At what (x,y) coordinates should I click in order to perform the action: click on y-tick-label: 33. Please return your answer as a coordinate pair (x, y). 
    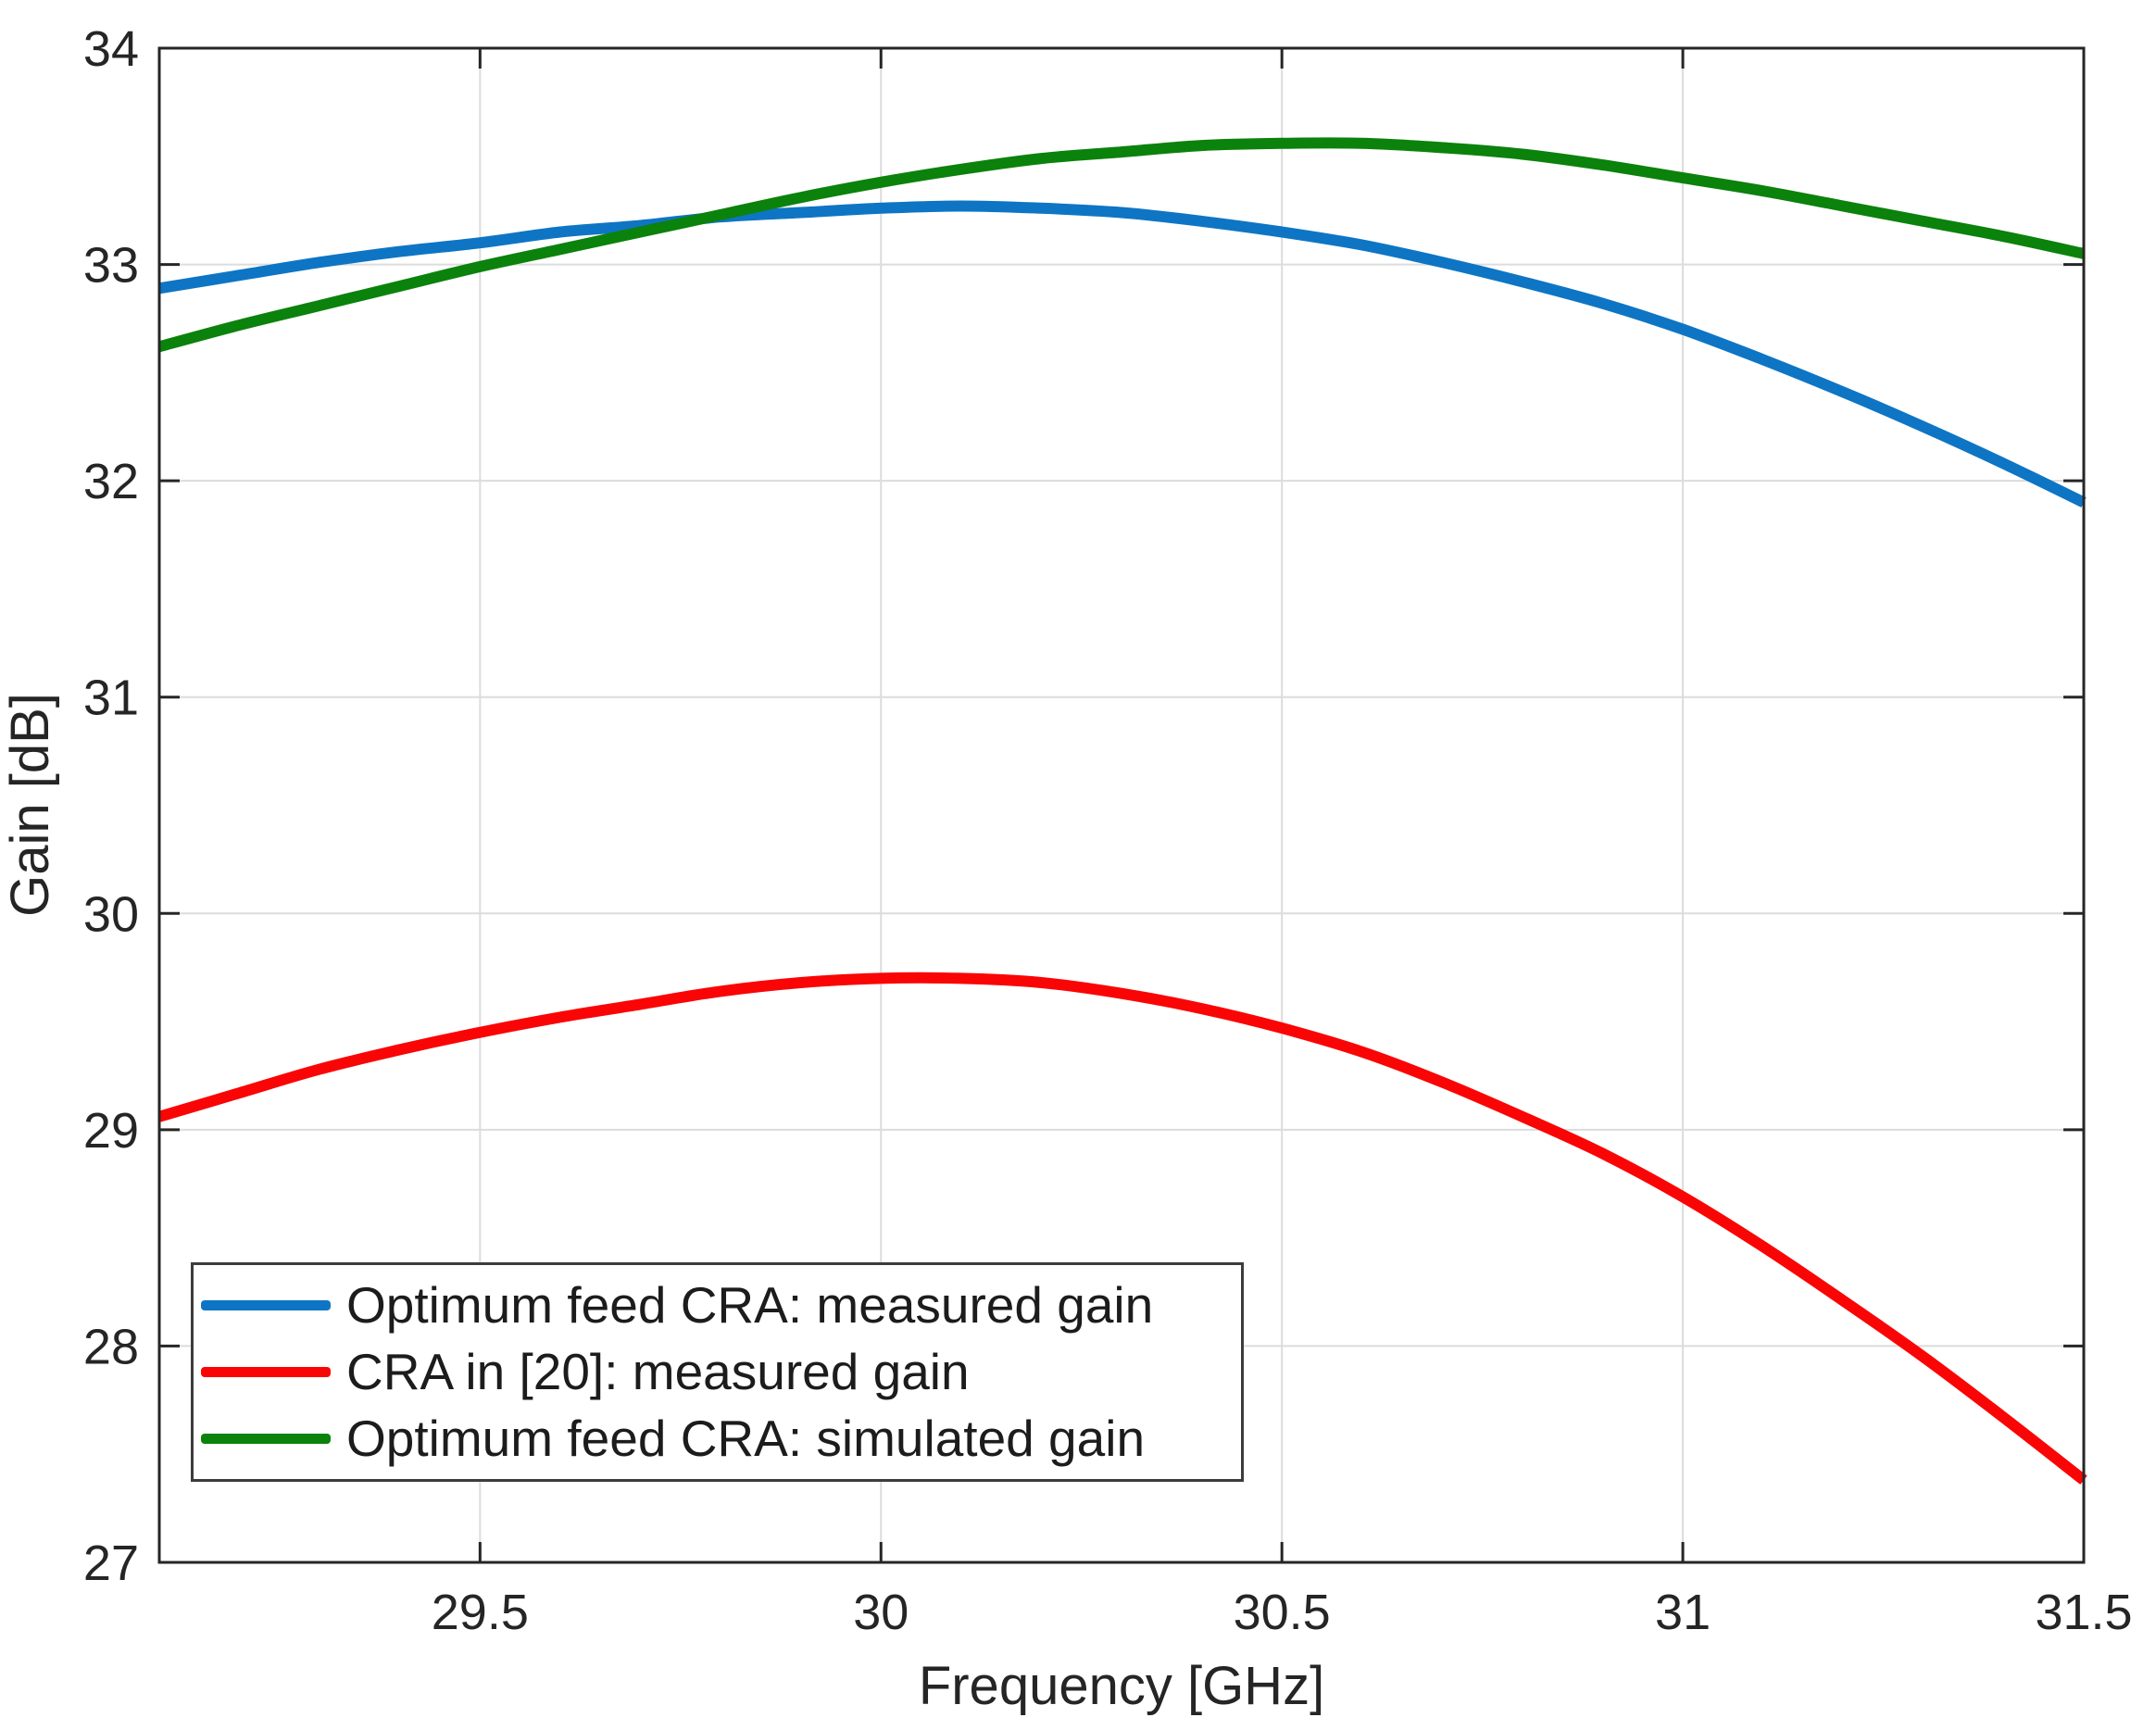
    Looking at the image, I should click on (111, 266).